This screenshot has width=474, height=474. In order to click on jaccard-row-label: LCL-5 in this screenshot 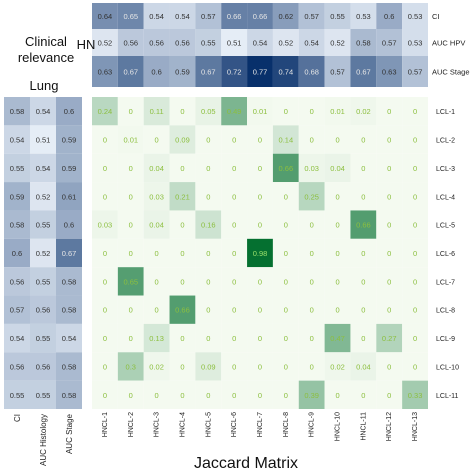, I will do `click(445, 226)`.